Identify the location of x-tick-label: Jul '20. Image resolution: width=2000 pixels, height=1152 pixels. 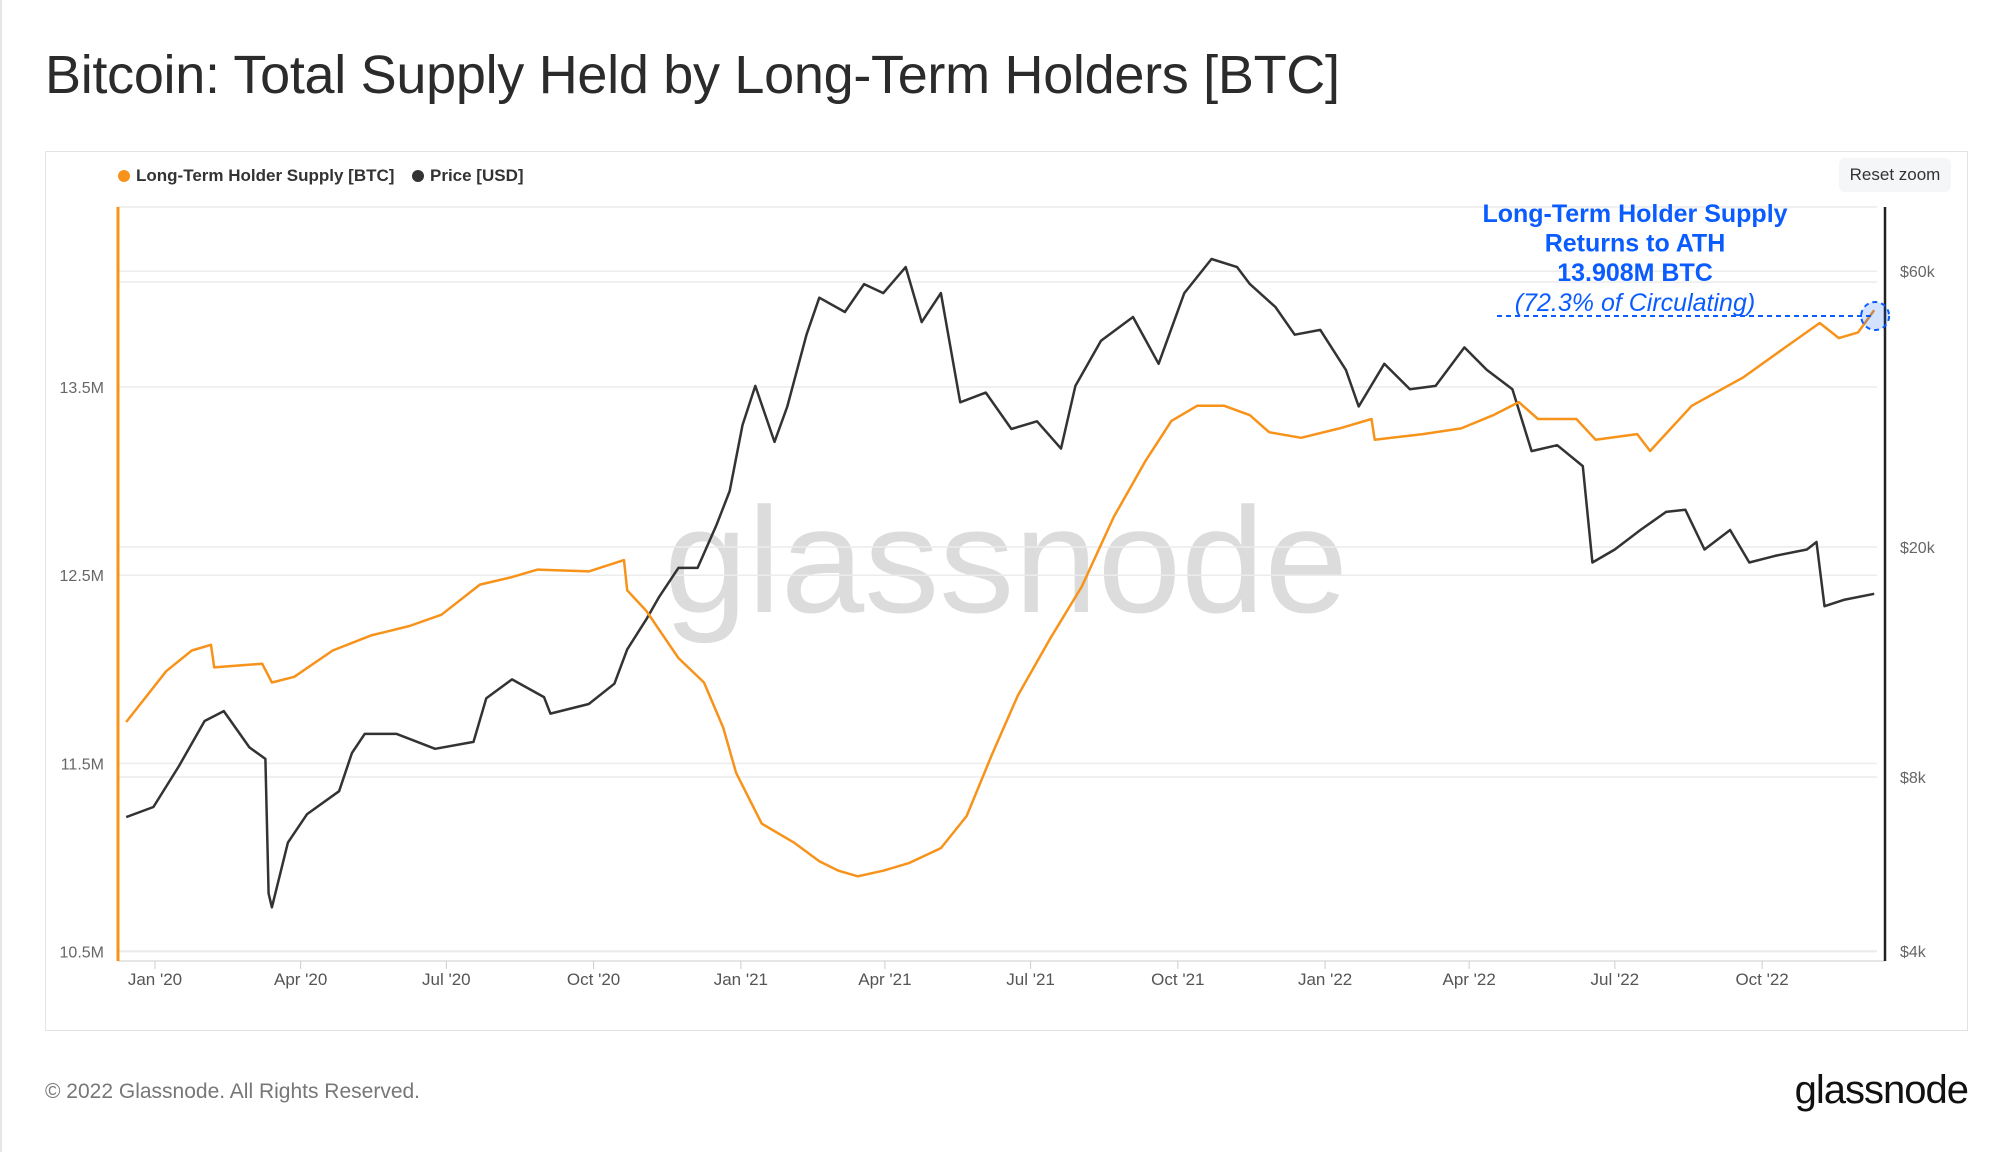
(446, 979).